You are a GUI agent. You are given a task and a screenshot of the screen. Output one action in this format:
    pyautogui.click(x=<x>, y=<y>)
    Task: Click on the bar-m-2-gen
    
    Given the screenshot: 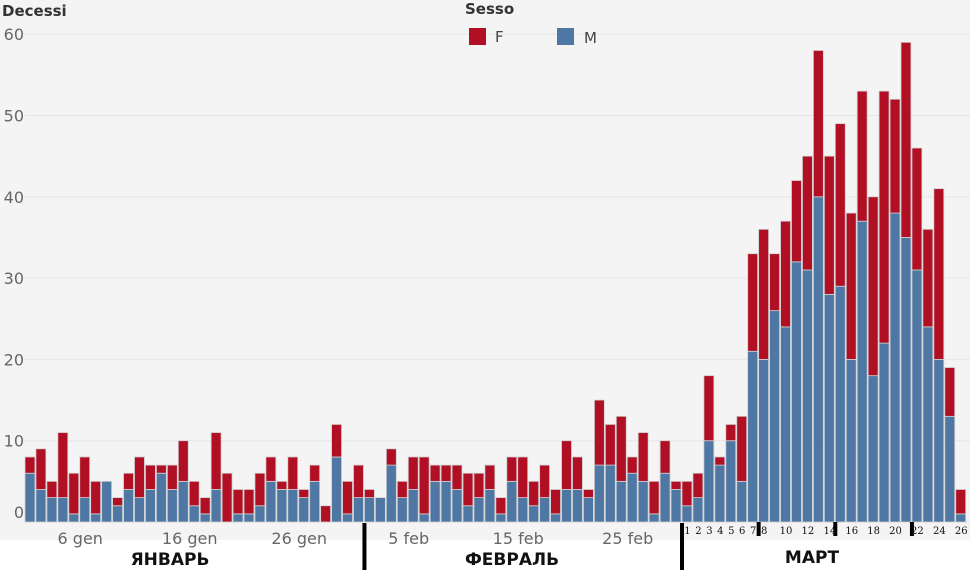 What is the action you would take?
    pyautogui.click(x=41, y=506)
    